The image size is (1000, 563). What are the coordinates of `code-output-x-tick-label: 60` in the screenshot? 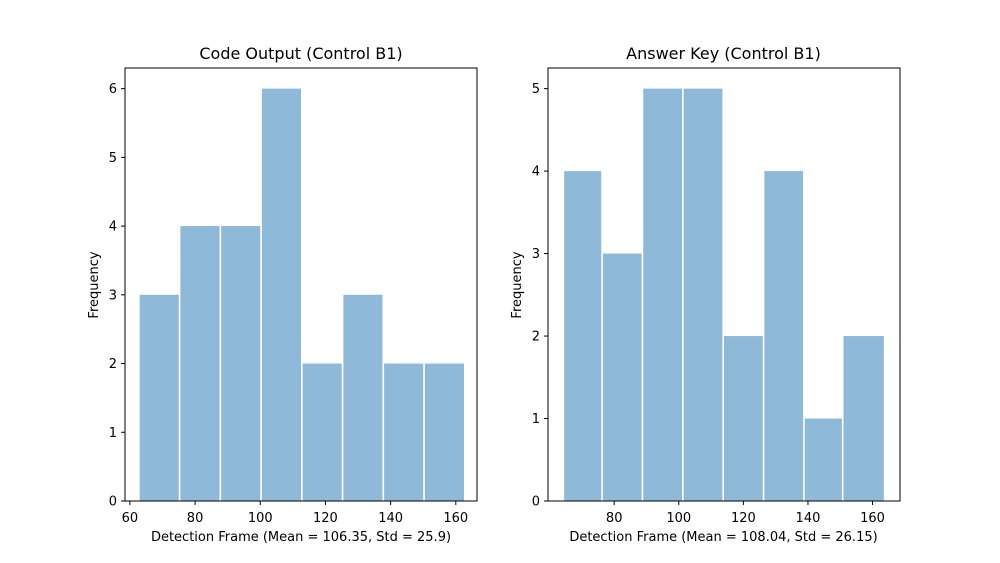 It's located at (130, 518).